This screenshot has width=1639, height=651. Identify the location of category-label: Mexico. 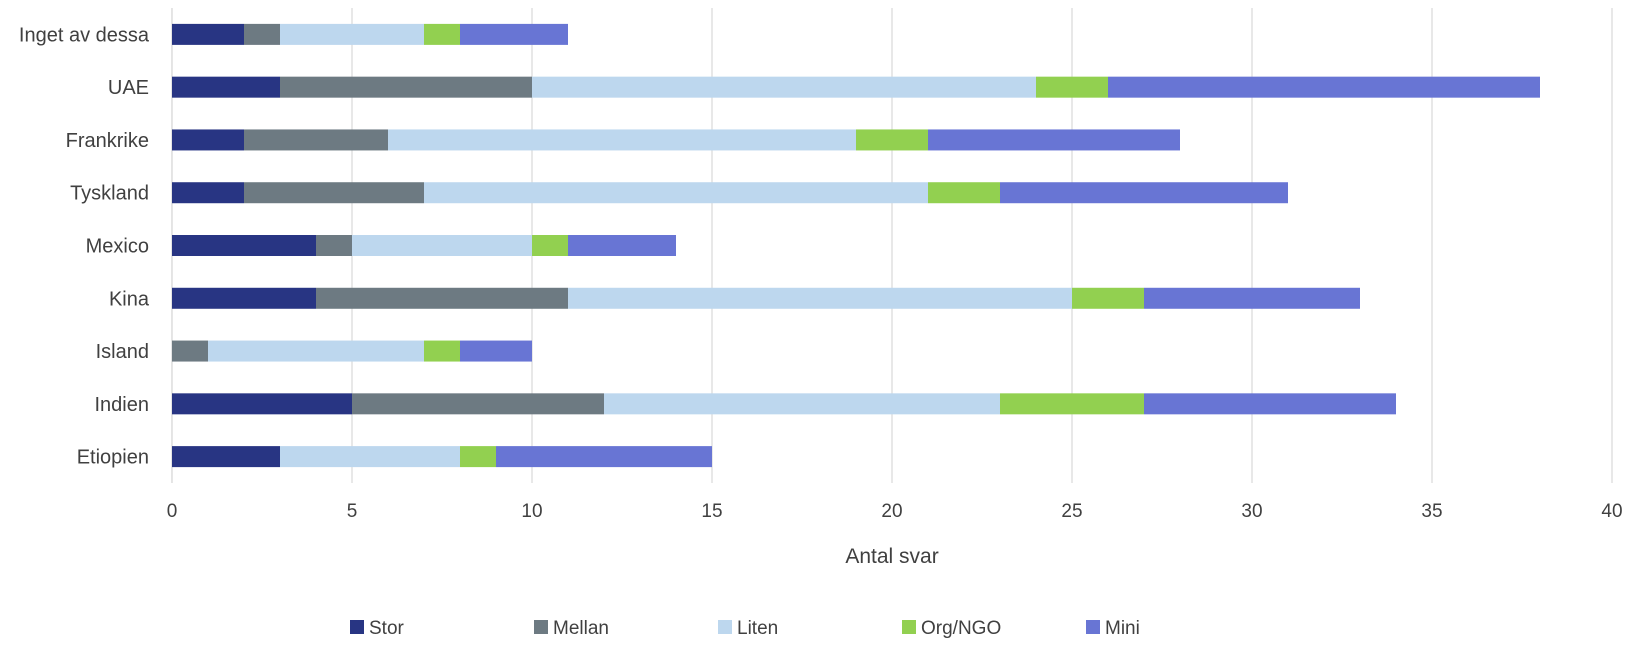
(117, 247).